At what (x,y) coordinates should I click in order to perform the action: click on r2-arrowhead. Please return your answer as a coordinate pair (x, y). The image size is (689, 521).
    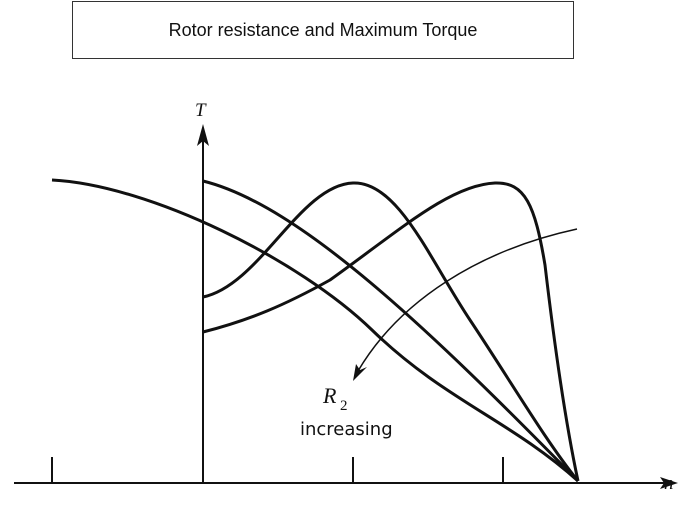
    Looking at the image, I should click on (360, 372).